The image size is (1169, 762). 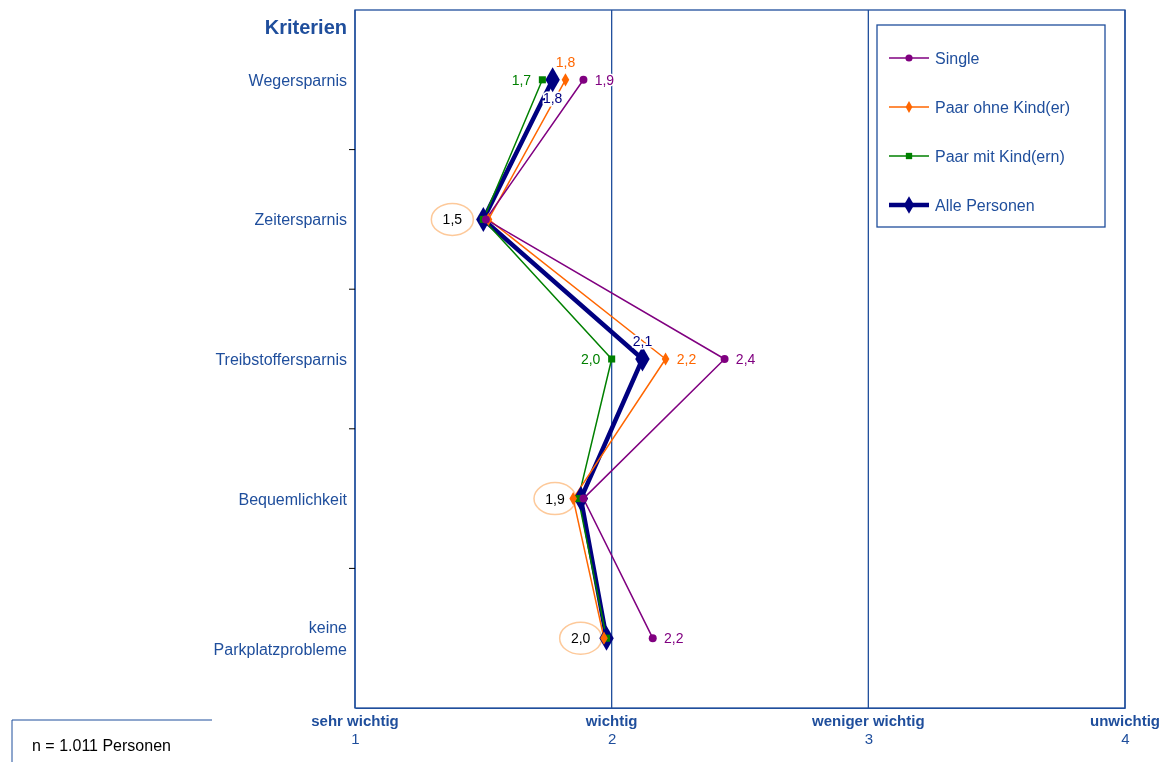 I want to click on data-label: 2,0, so click(x=590, y=359).